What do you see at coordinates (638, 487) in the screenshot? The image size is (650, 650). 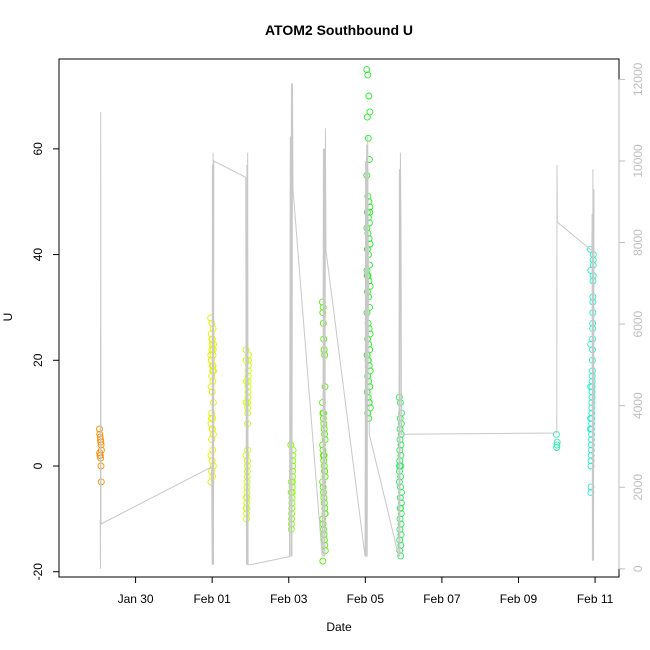 I see `y2-tick-label: 2000` at bounding box center [638, 487].